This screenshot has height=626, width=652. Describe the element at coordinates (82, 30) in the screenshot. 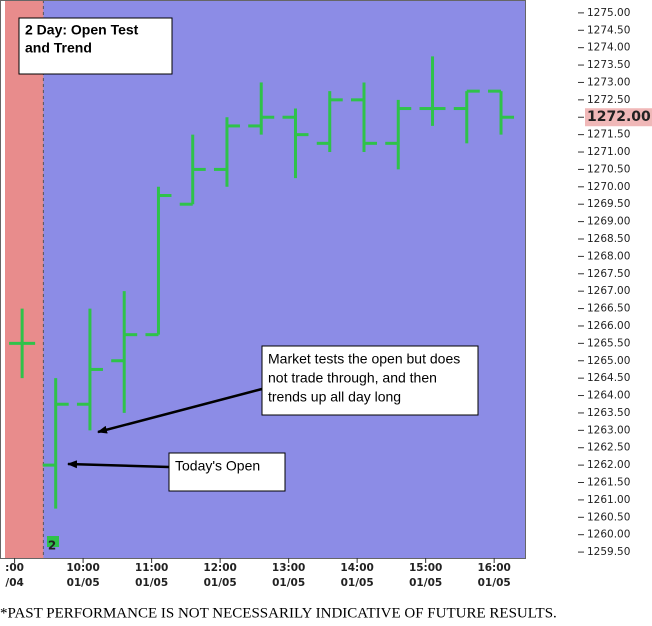

I see `chart-title: 2 Day: Open Test` at that location.